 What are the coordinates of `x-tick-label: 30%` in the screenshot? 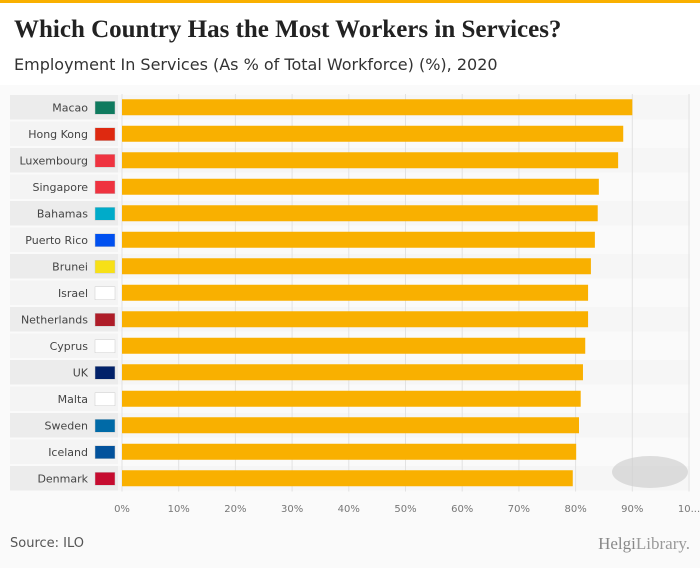 It's located at (292, 509).